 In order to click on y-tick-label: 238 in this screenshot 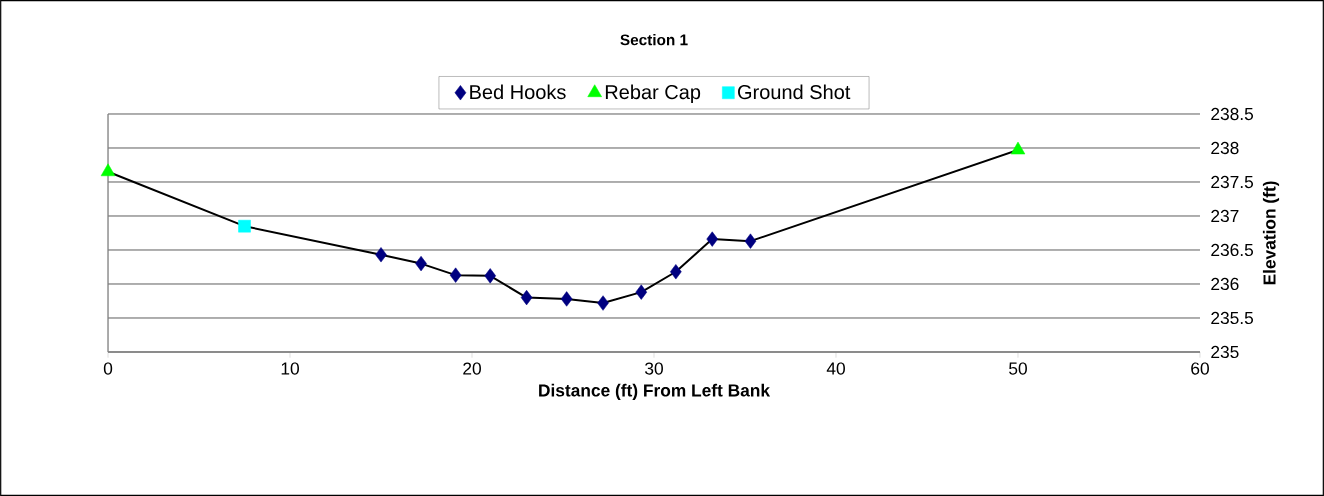, I will do `click(1225, 148)`.